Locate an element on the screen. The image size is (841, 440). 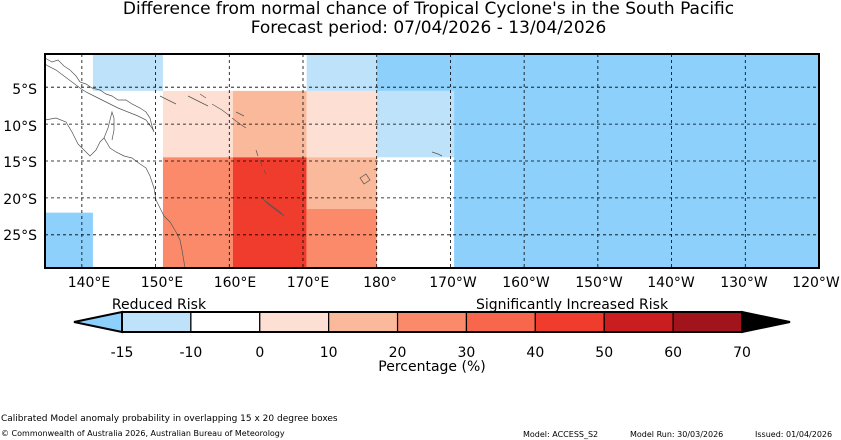
lat-label: 15°S is located at coordinates (20, 163).